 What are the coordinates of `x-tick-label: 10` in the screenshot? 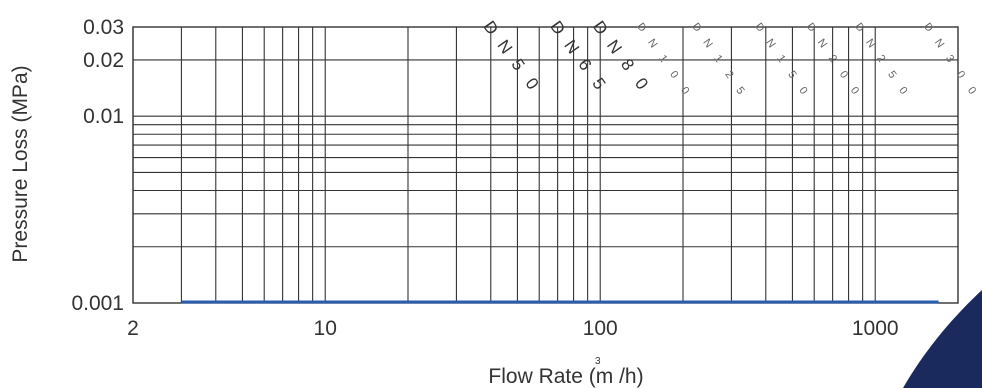 It's located at (325, 328).